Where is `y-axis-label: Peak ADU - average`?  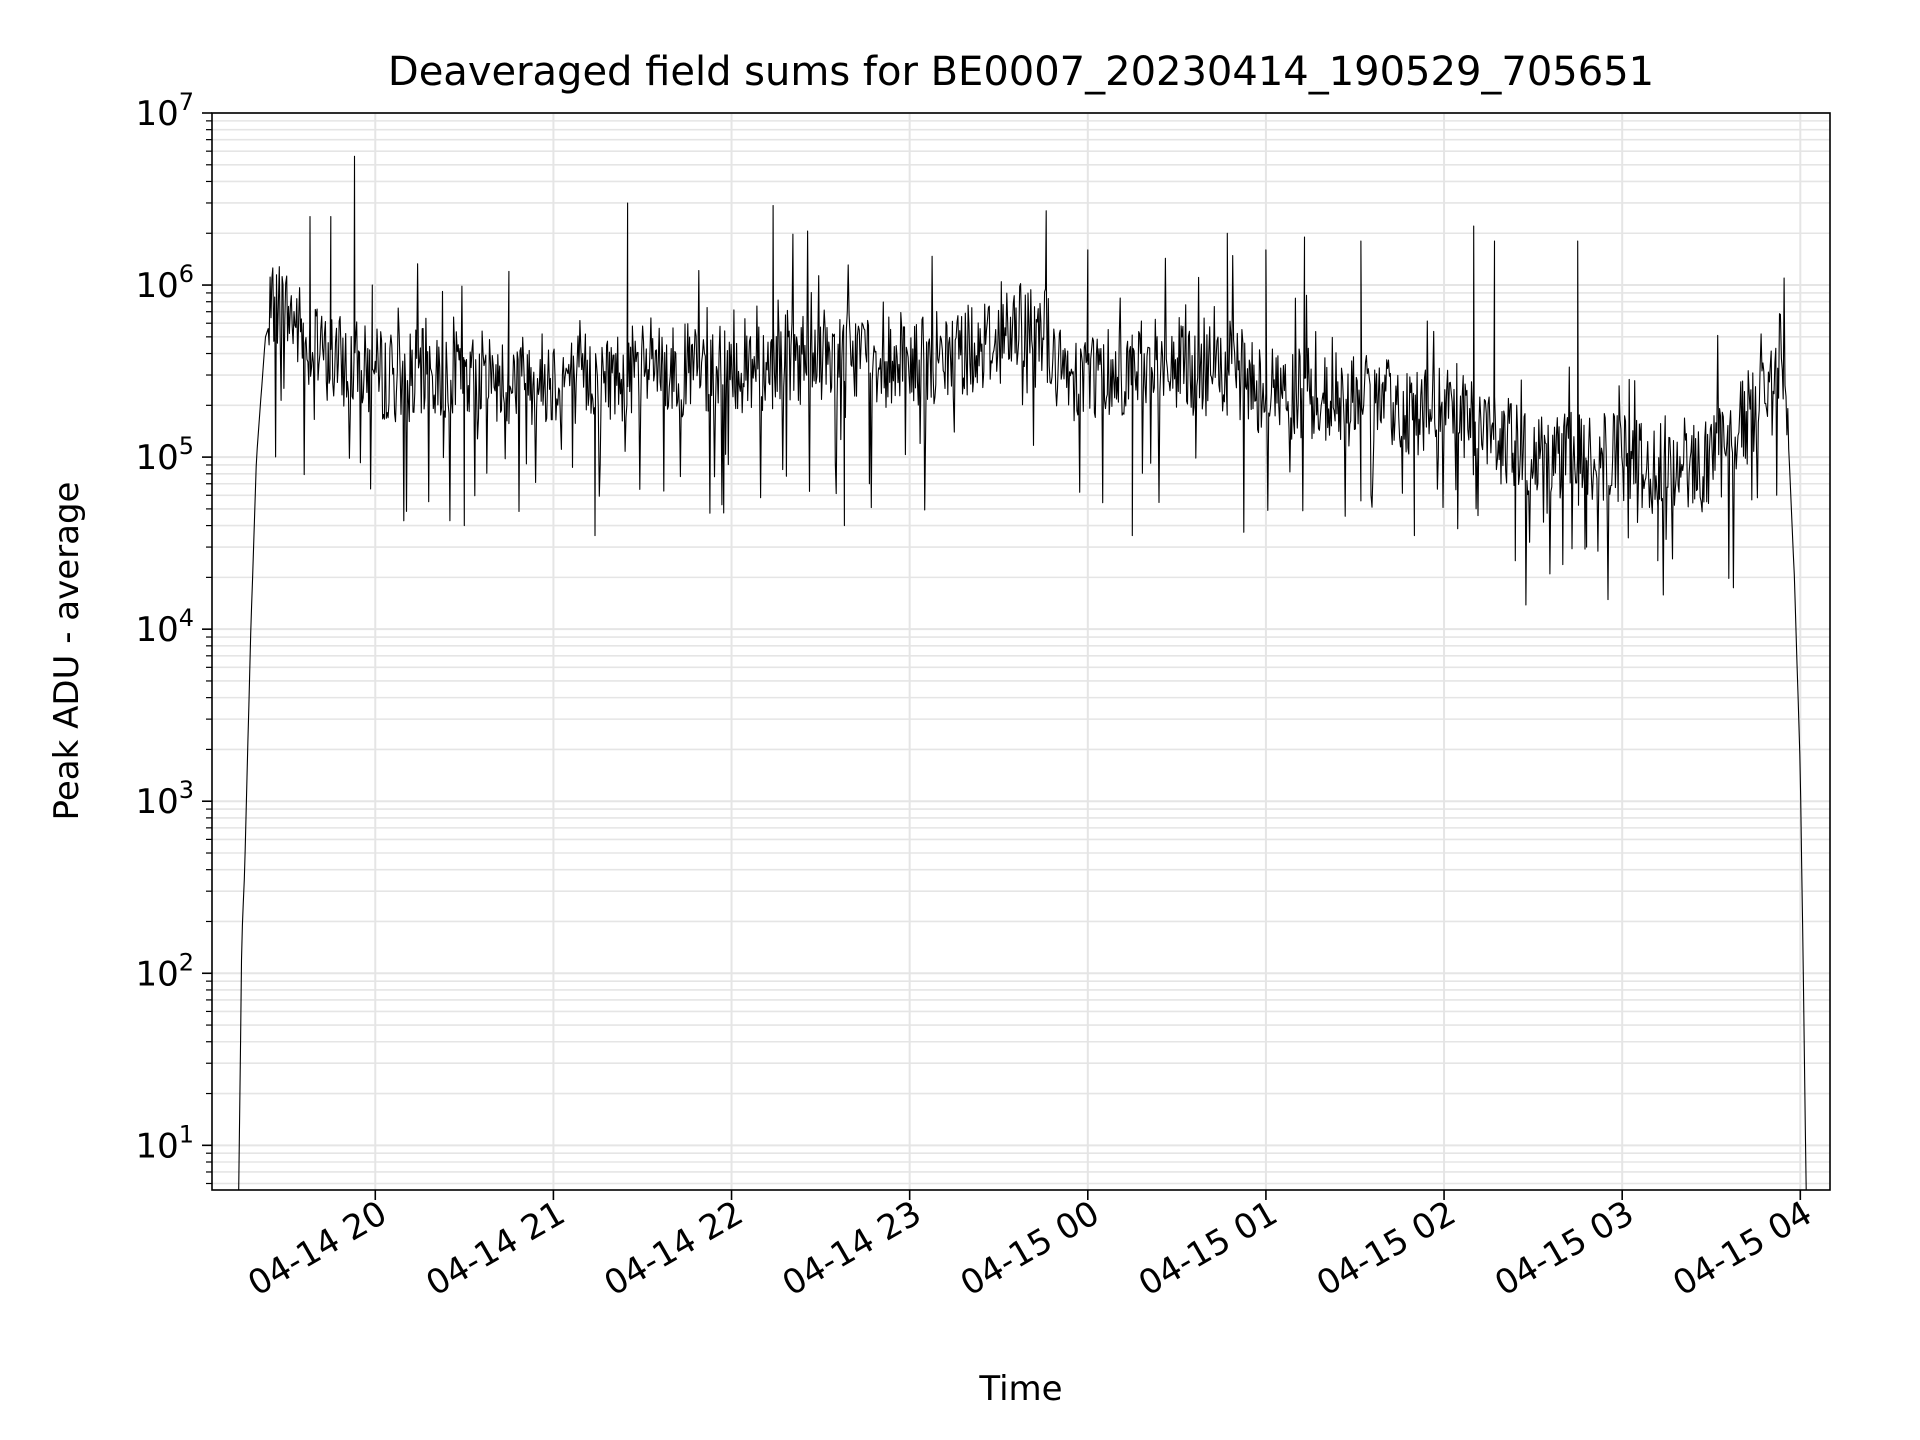
y-axis-label: Peak ADU - average is located at coordinates (67, 651).